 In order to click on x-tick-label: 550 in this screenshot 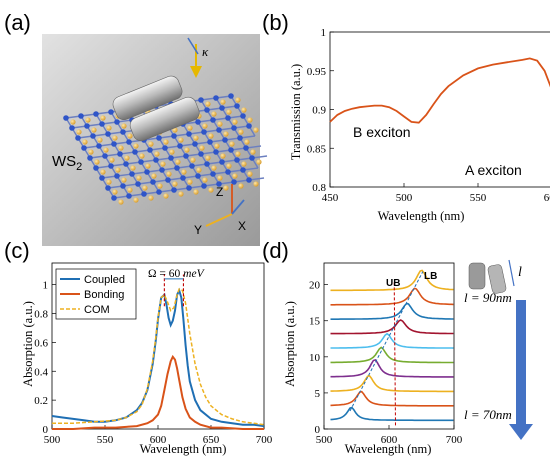, I will do `click(478, 198)`.